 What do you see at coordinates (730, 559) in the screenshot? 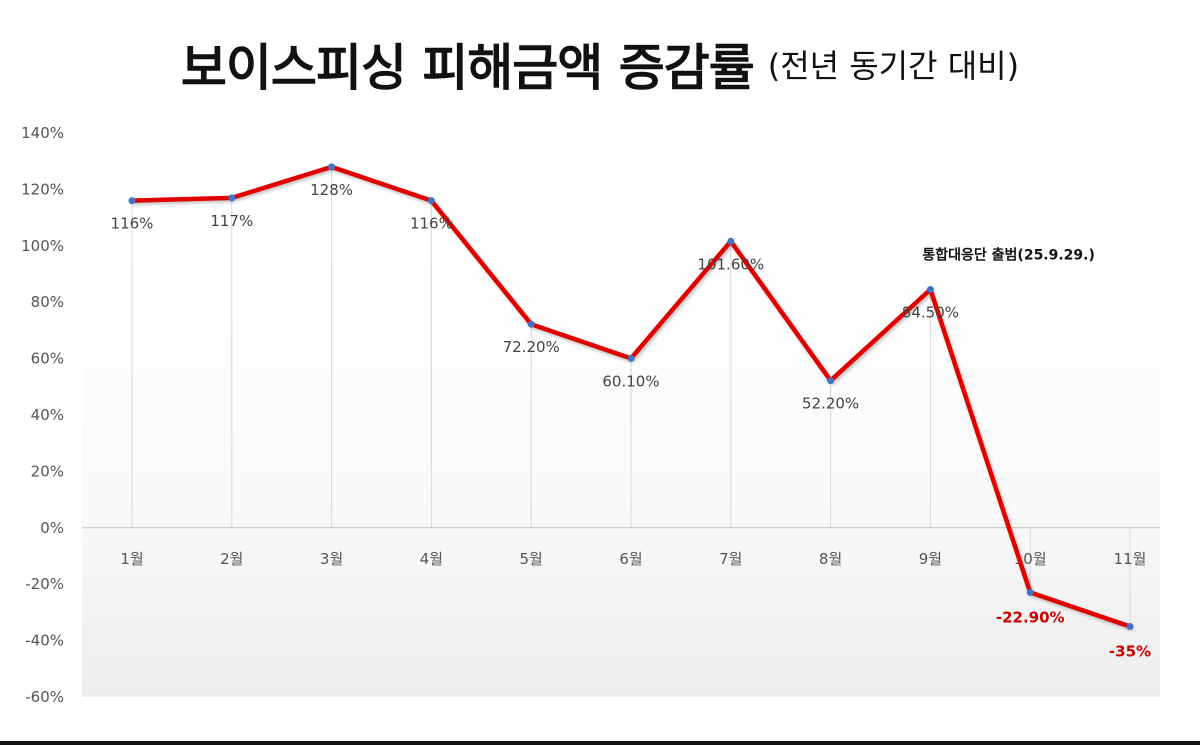
I see `x-tick-label: 7월` at bounding box center [730, 559].